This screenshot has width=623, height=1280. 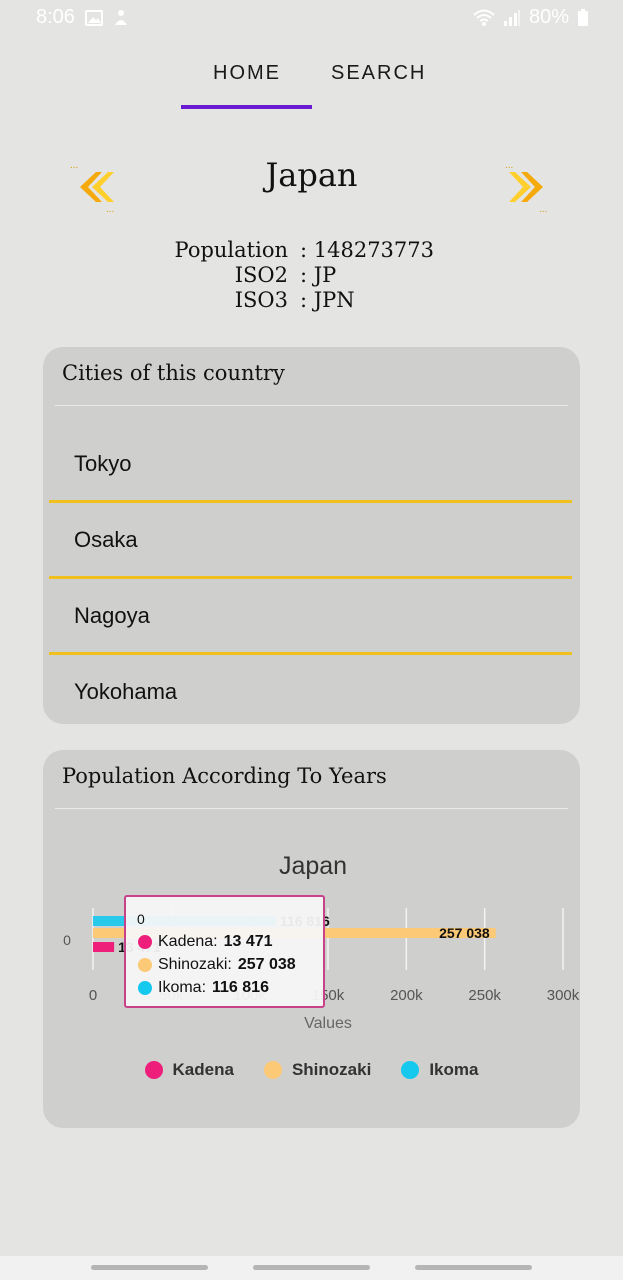 I want to click on legend-item-ikoma: Ikoma, so click(x=439, y=1070).